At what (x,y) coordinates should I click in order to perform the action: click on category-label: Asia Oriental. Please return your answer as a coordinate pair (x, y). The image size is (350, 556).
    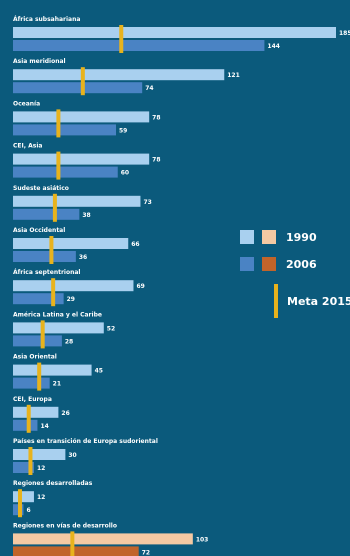
    Looking at the image, I should click on (35, 357).